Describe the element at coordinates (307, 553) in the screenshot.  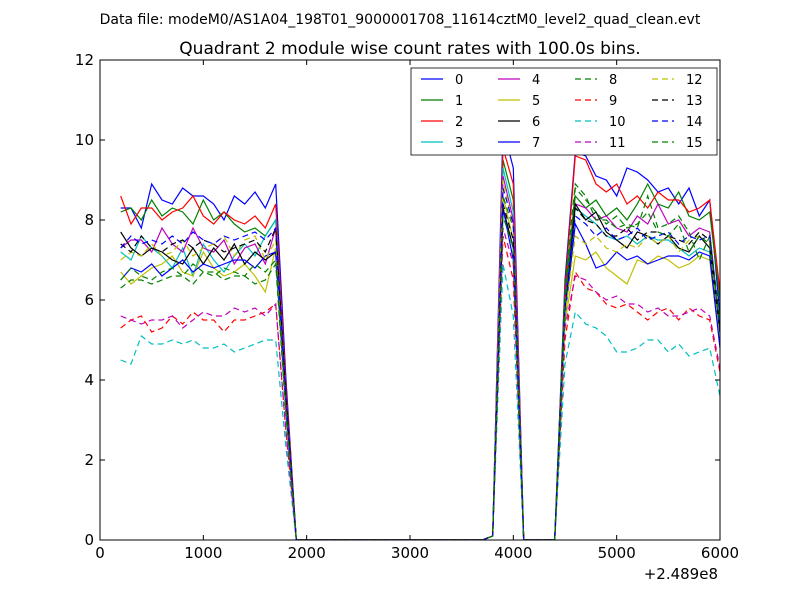
I see `x-tick-label: 2000` at that location.